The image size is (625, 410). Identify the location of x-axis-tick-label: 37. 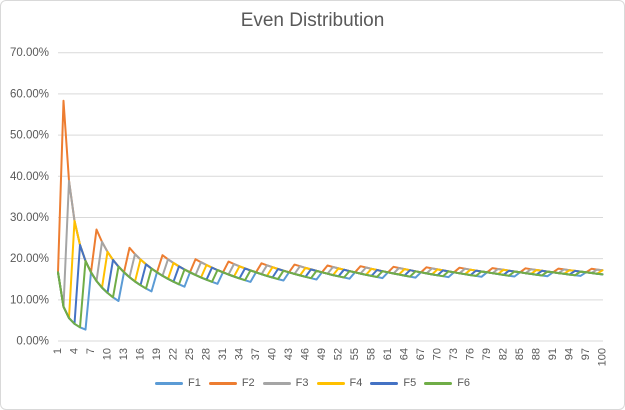
(256, 354).